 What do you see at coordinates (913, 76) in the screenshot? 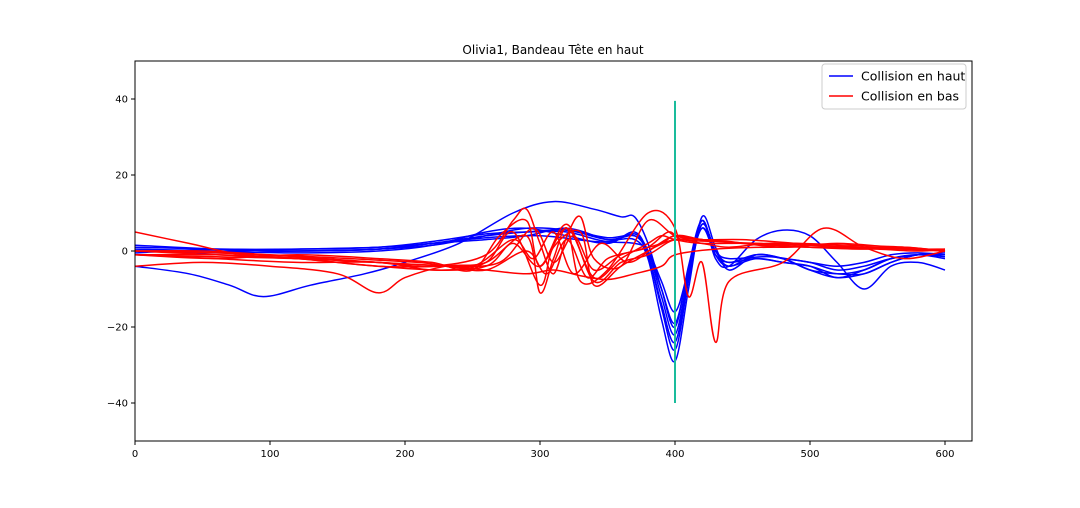
I see `legend-label-haut: Collision en haut` at bounding box center [913, 76].